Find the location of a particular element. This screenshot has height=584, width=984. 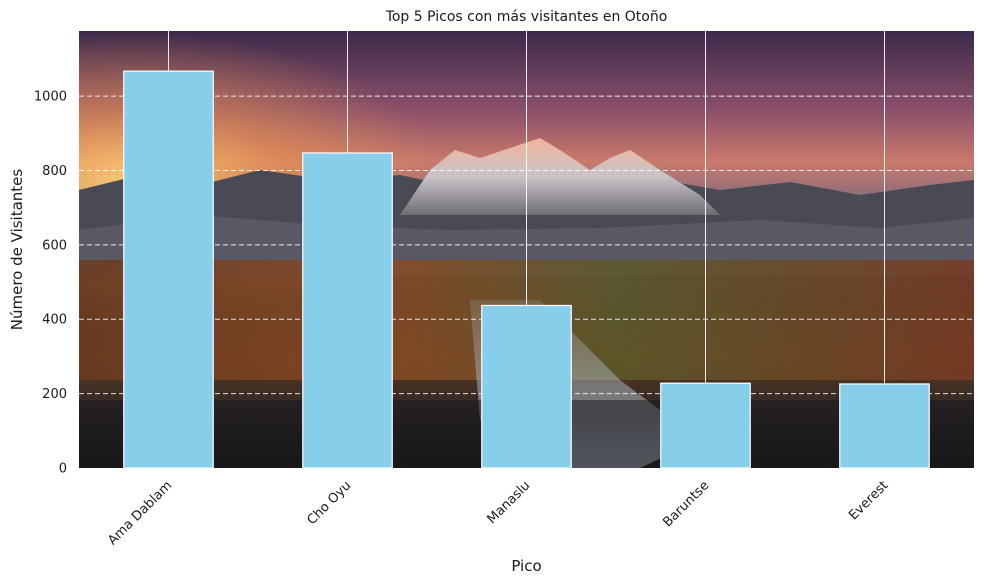

y-tick-label: 200 is located at coordinates (54, 394).